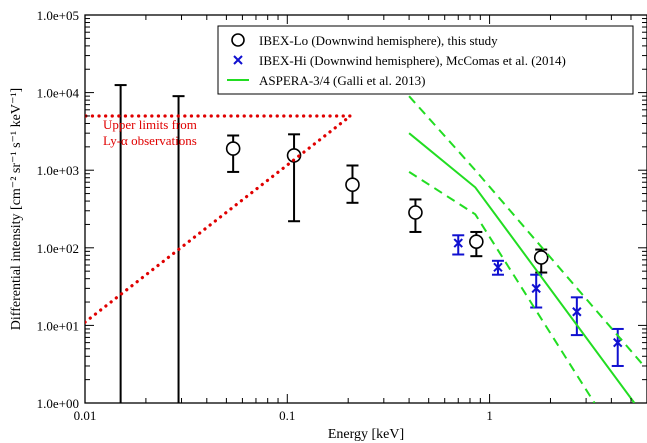  What do you see at coordinates (58, 170) in the screenshot?
I see `y-tick-label: 1.0e+03` at bounding box center [58, 170].